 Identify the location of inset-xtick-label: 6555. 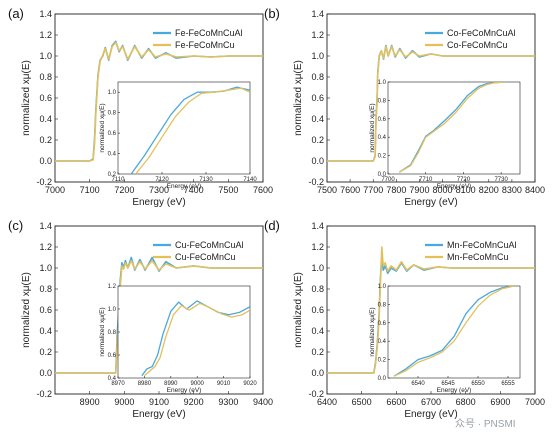
(508, 384).